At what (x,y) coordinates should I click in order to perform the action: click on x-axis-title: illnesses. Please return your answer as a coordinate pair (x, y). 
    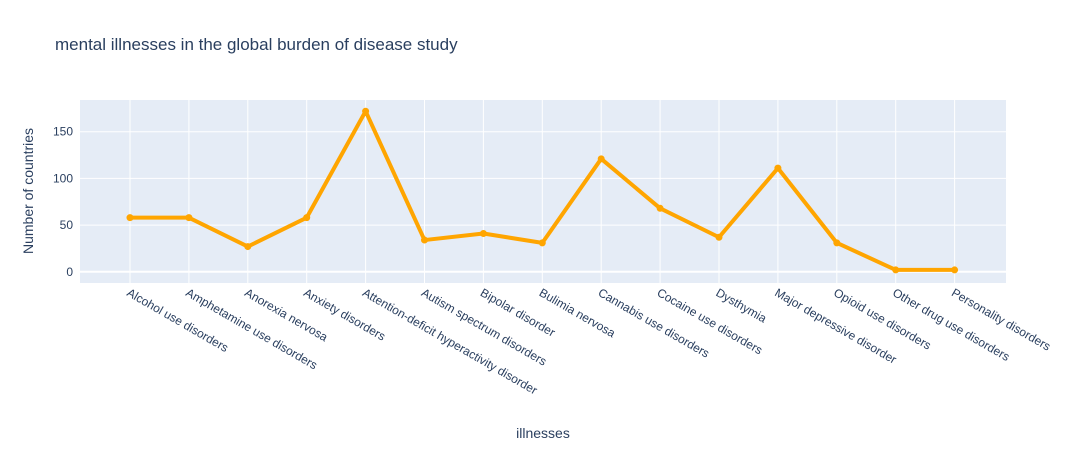
    Looking at the image, I should click on (543, 433).